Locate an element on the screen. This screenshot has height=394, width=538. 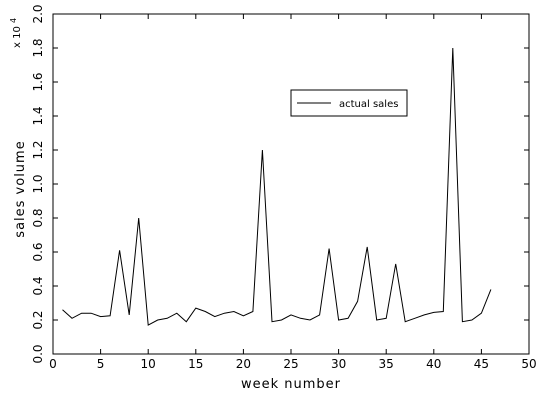
y-tick-label: 1.0 is located at coordinates (38, 183).